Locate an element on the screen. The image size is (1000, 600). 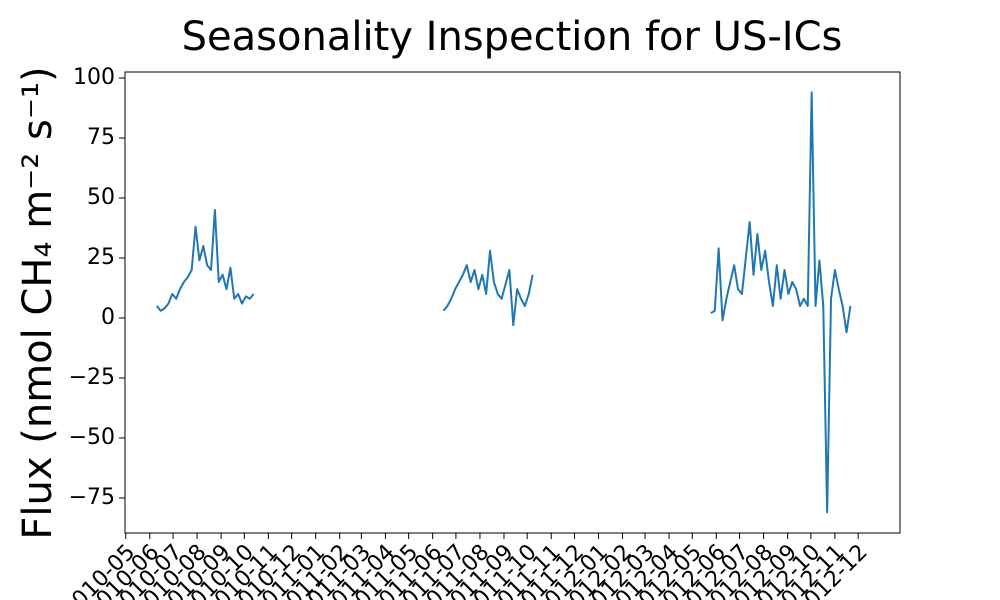
y-tick-label: 75 is located at coordinates (101, 137).